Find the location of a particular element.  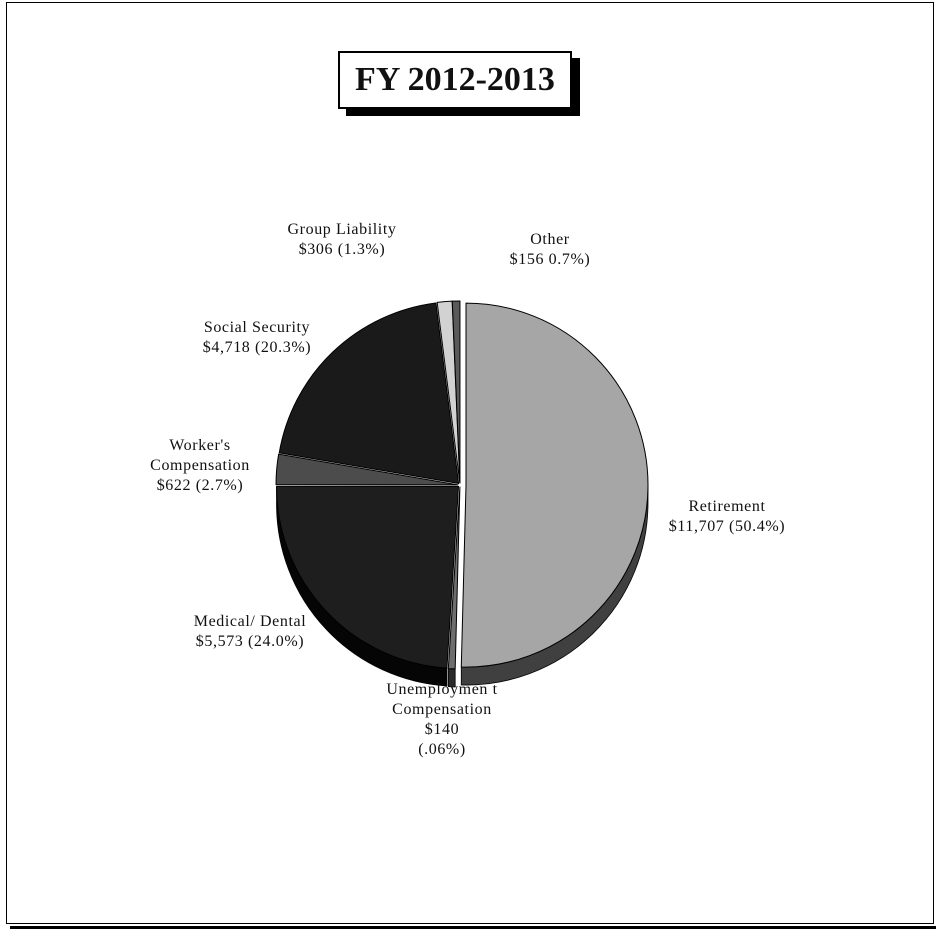

slice-label-workers-compensation: Worker's Compensation $622 (2.7%) is located at coordinates (200, 466).